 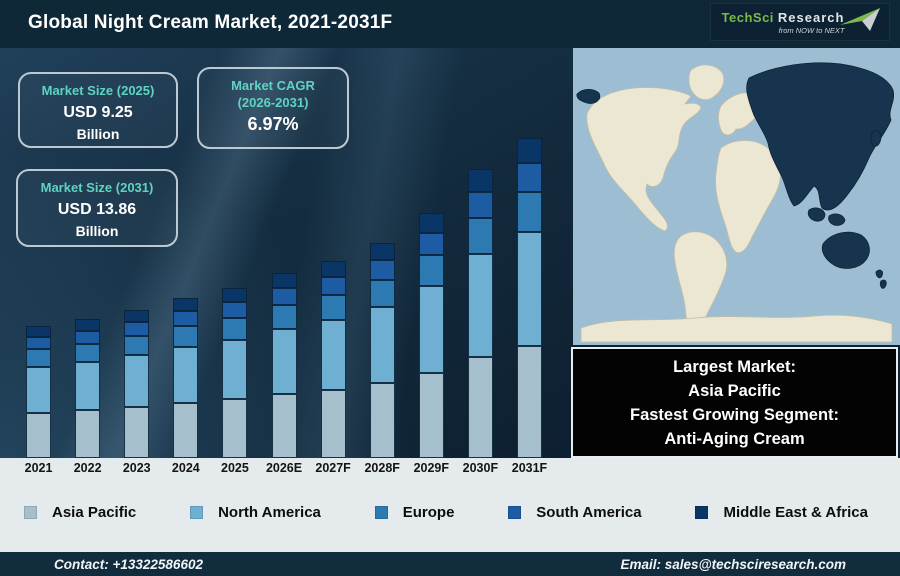 I want to click on legend-item-south-america: South America, so click(x=575, y=512).